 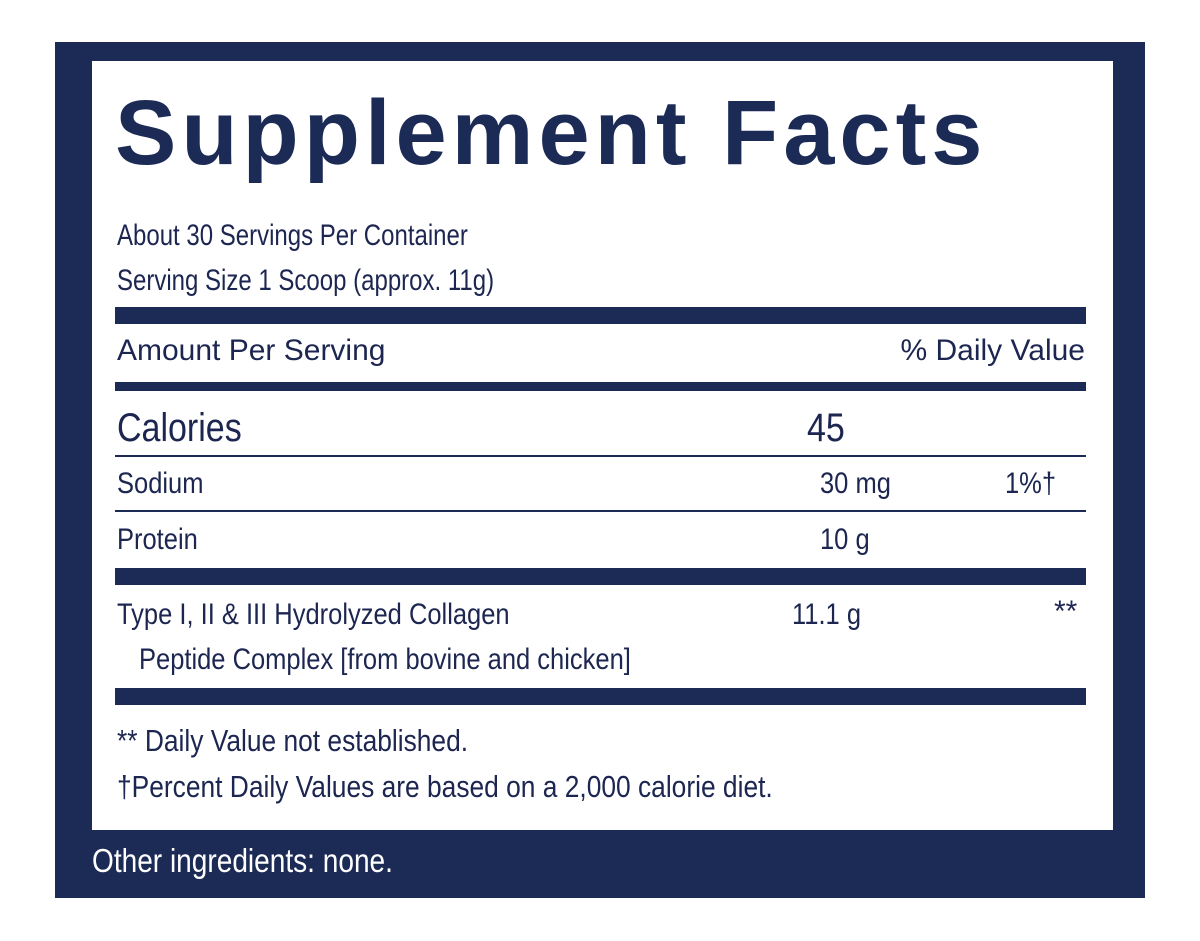 What do you see at coordinates (827, 614) in the screenshot?
I see `collagen-amount: 11.1 g` at bounding box center [827, 614].